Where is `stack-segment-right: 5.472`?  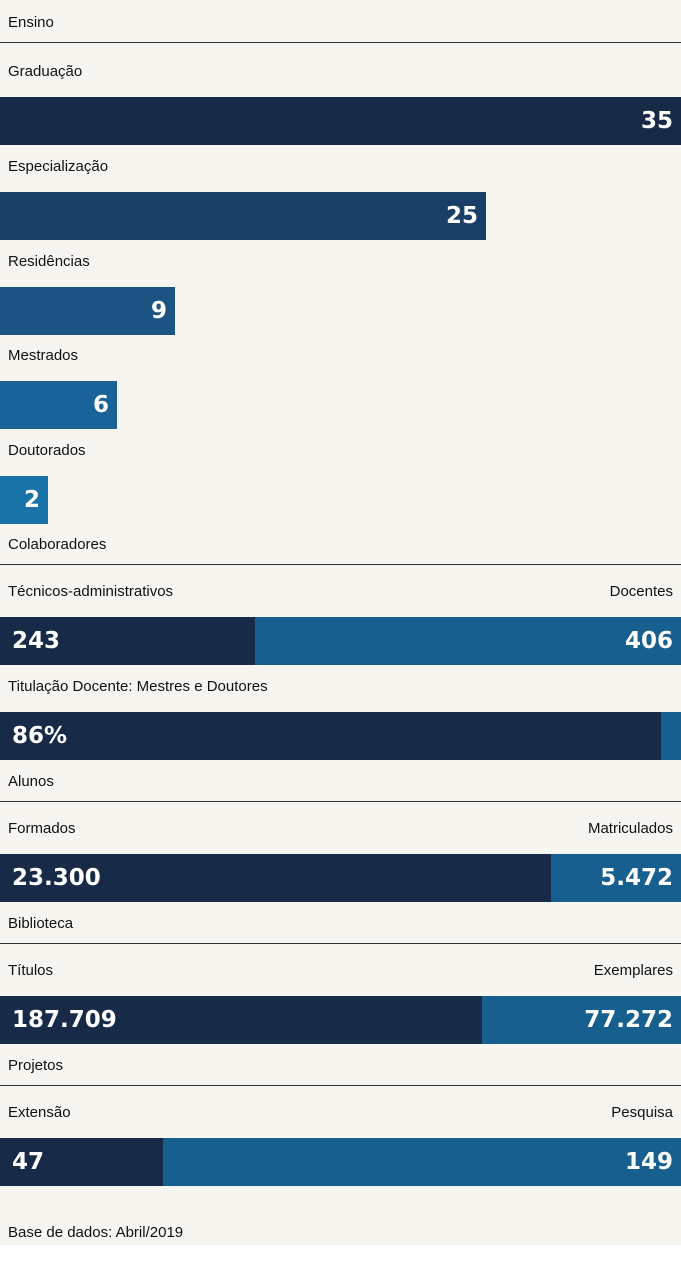
stack-segment-right: 5.472 is located at coordinates (616, 878).